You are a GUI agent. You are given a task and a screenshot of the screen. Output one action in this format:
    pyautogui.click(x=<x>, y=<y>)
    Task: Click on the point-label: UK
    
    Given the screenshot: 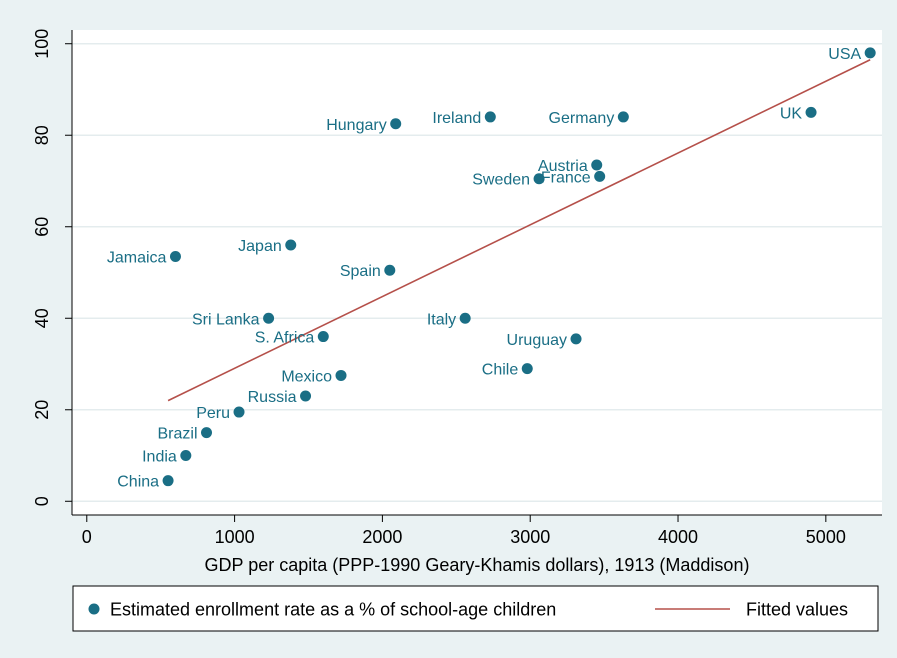 What is the action you would take?
    pyautogui.click(x=791, y=113)
    